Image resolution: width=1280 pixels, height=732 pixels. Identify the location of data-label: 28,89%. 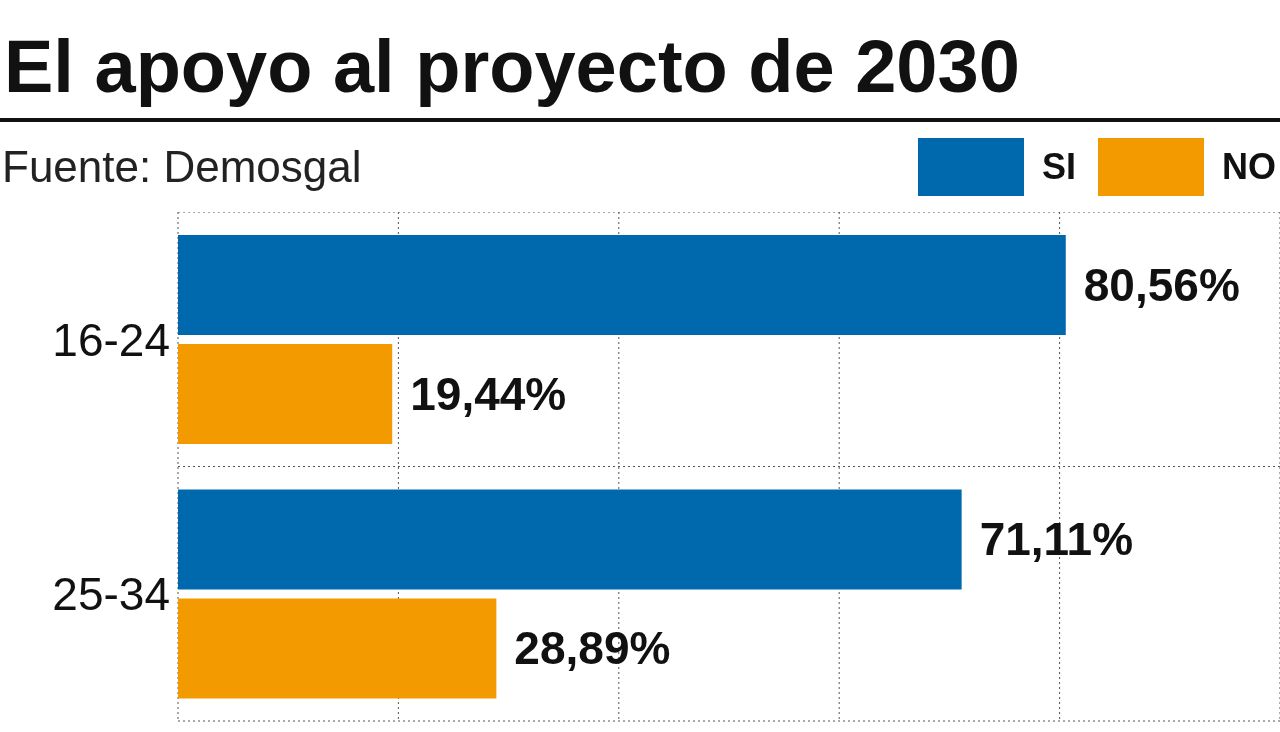
(592, 648).